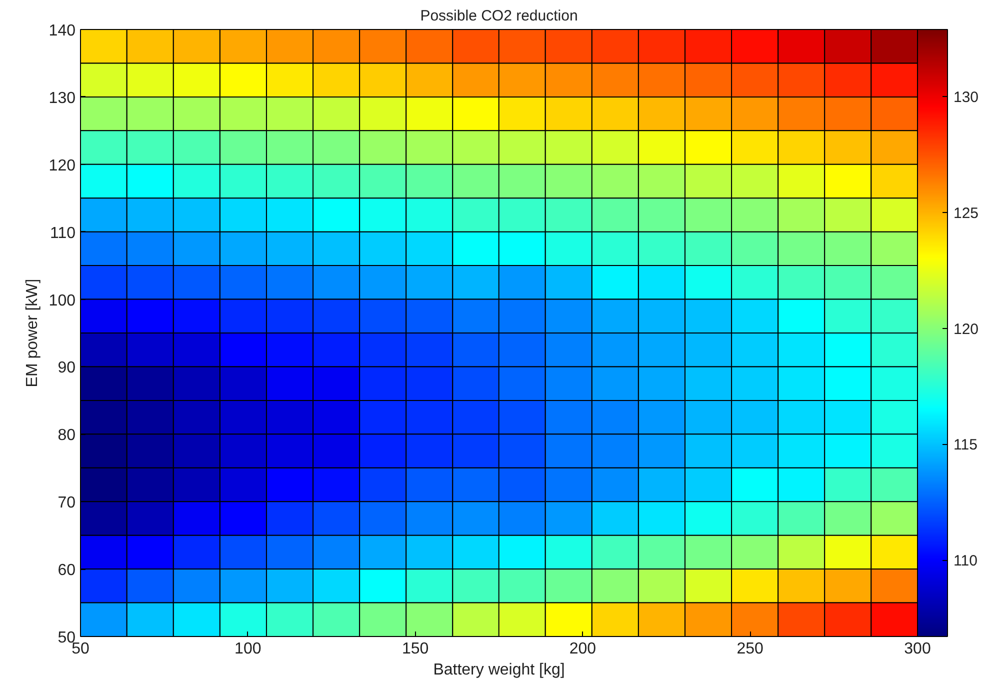  I want to click on x-tick-label: 150, so click(415, 649).